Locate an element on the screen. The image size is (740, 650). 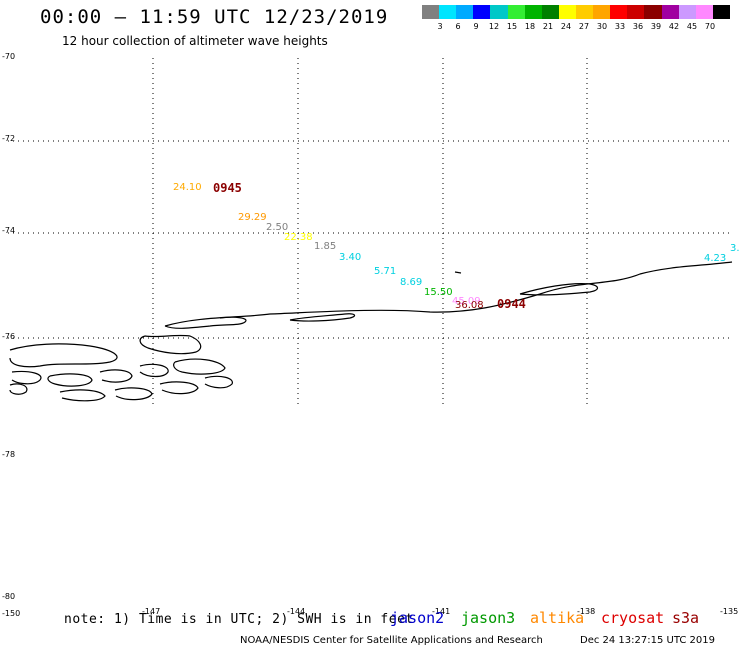
wave-height-label: 5.71 is located at coordinates (385, 271).